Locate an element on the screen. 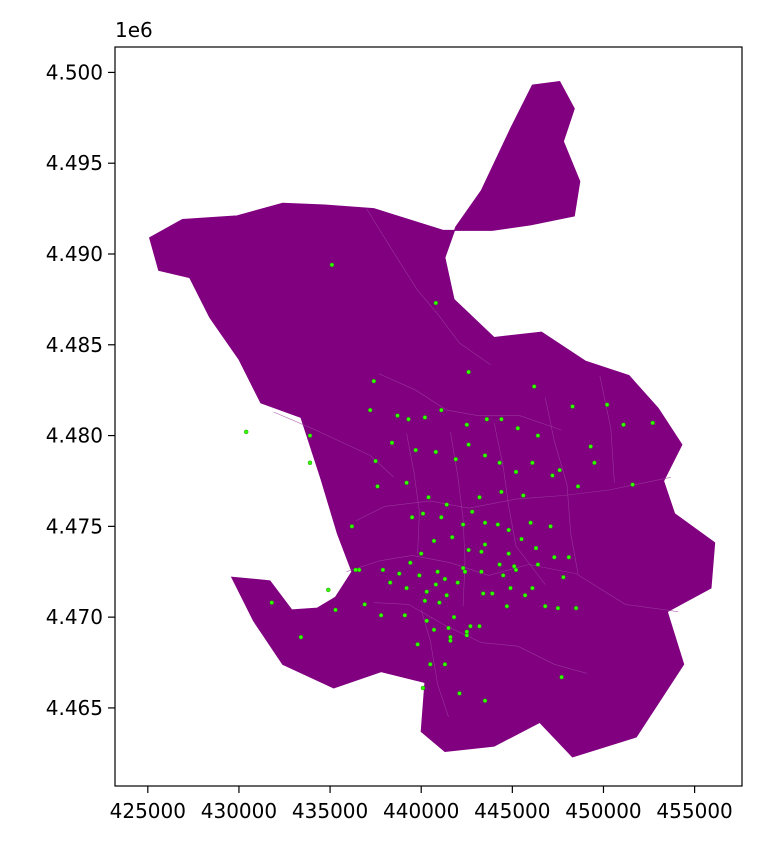 The image size is (765, 850). y-axis: 4.465 4.470 4.475 4.480 4.485 4.490 4.495 4.500 is located at coordinates (80, 390).